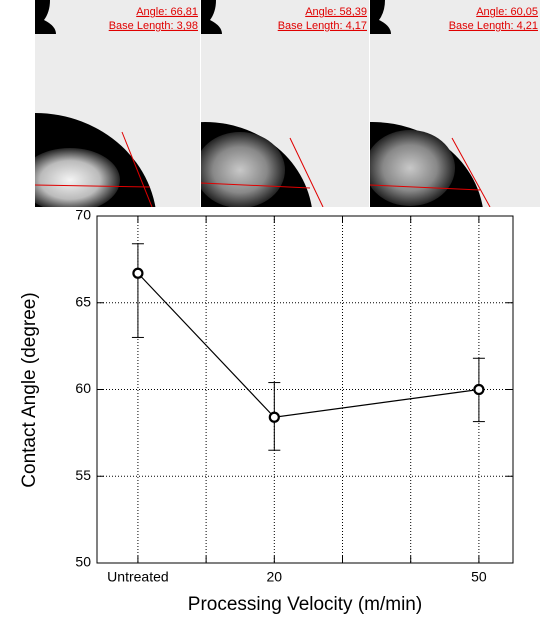 The image size is (542, 629). I want to click on photo-base-length: Base Length: 3,98, so click(153, 26).